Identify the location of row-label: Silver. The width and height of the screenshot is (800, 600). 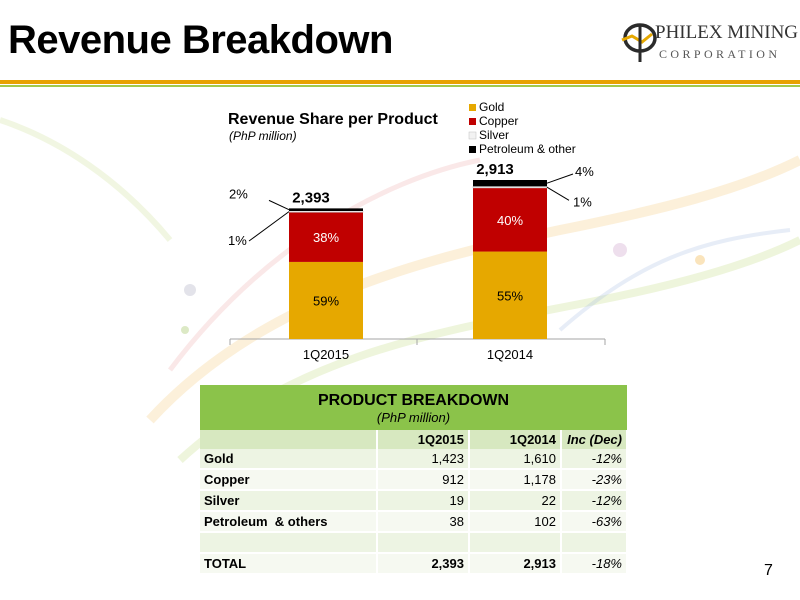
(289, 501).